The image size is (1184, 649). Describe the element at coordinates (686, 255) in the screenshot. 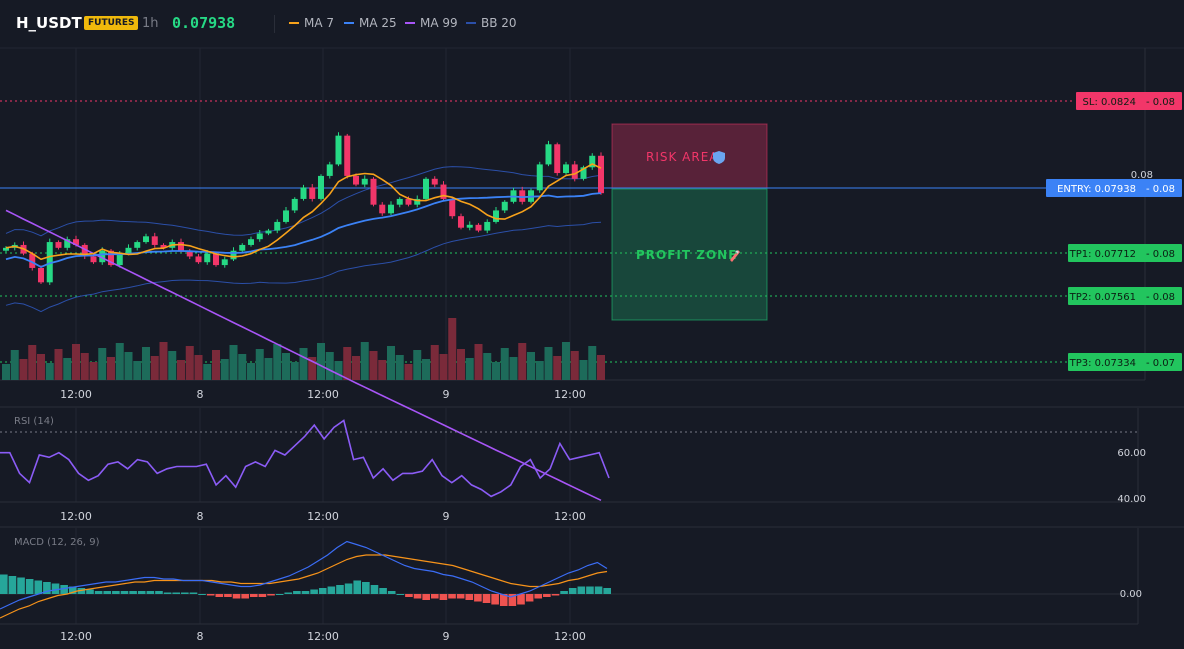

I see `profit-zone-label: PROFIT ZONE` at that location.